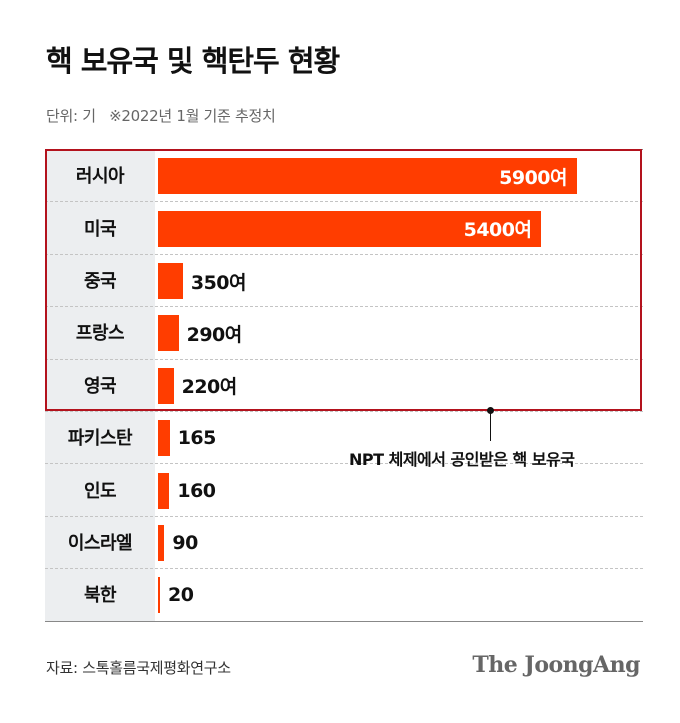 The width and height of the screenshot is (680, 723). I want to click on category-label: 파키스탄, so click(100, 439).